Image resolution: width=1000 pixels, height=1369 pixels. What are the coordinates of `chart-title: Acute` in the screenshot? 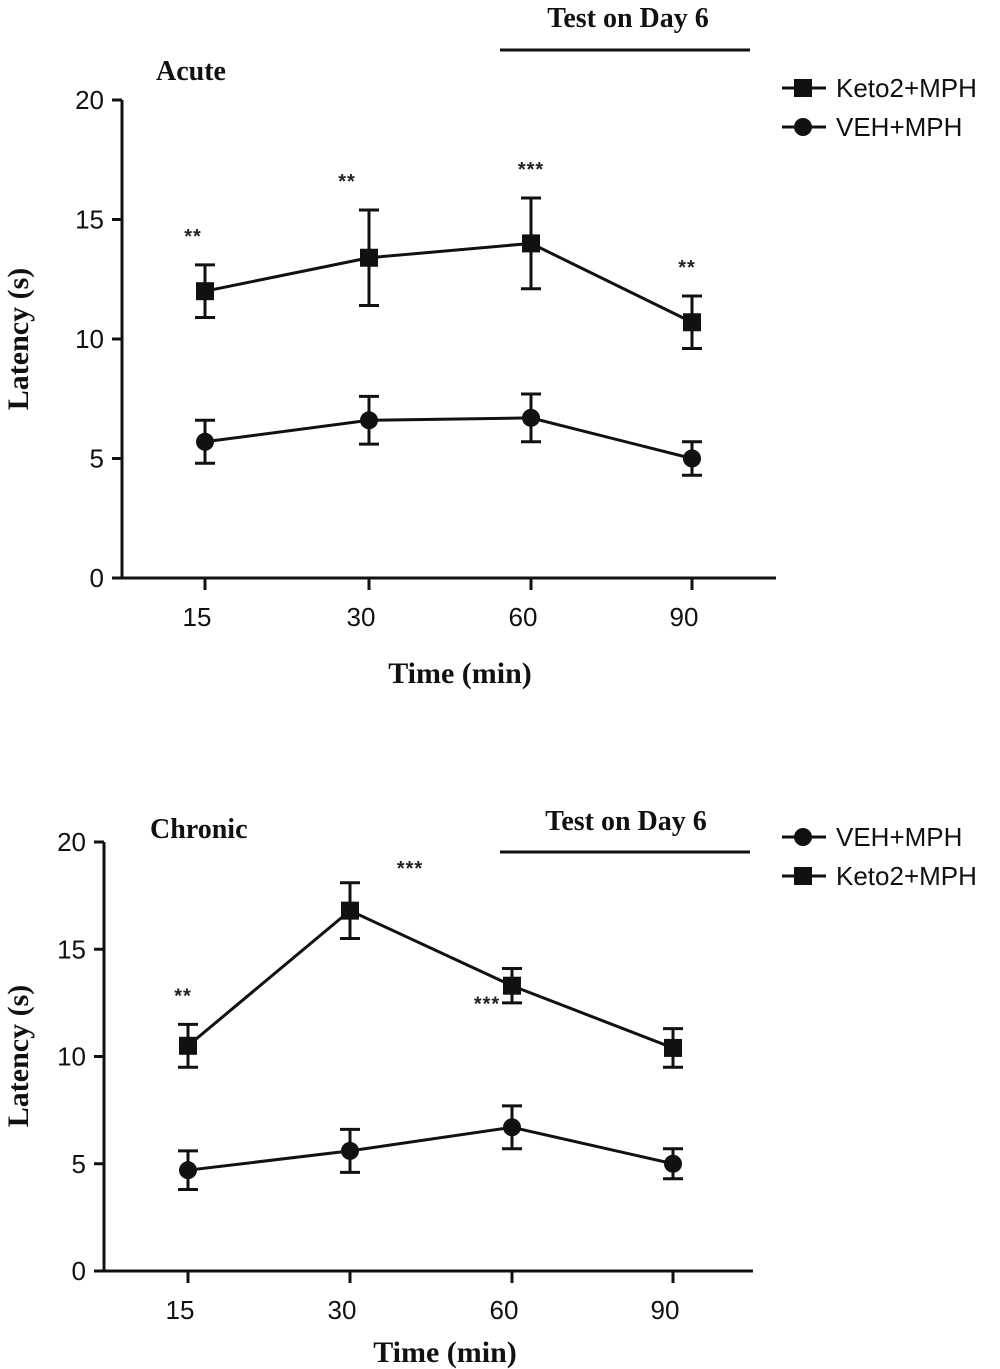 It's located at (191, 71).